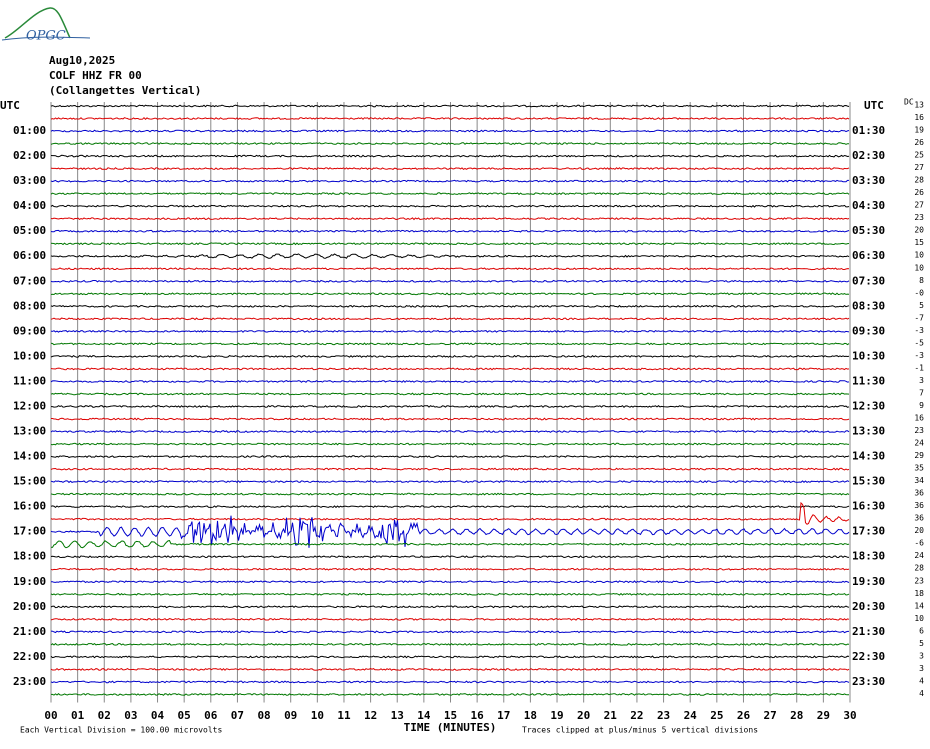 This screenshot has width=930, height=749. Describe the element at coordinates (104, 715) in the screenshot. I see `x-tick-label: 02` at that location.